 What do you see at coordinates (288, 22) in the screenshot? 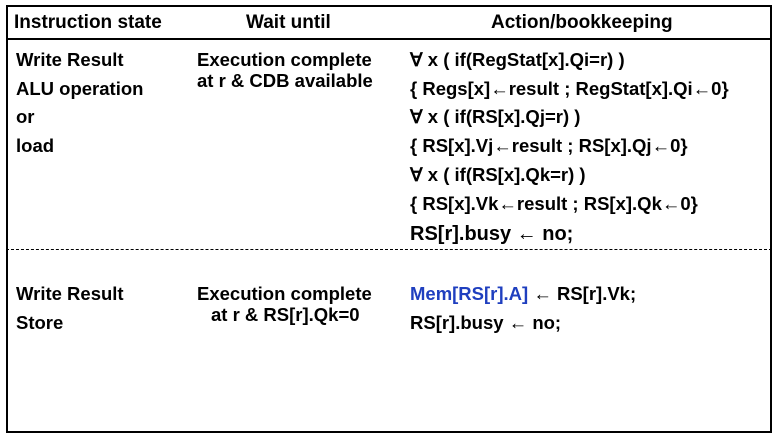
I see `header-wait-until: Wait until` at bounding box center [288, 22].